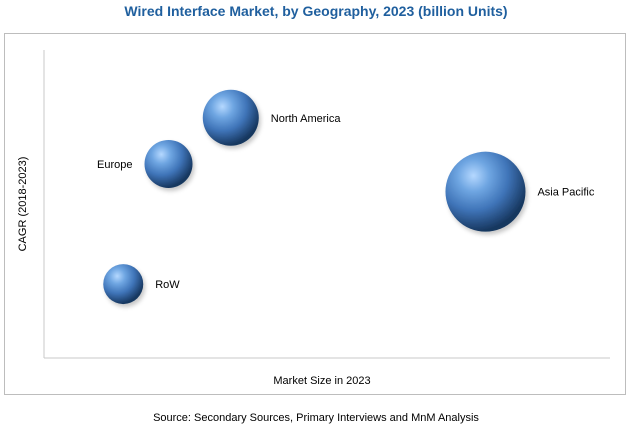  Describe the element at coordinates (167, 285) in the screenshot. I see `bubble-label-row: RoW` at that location.